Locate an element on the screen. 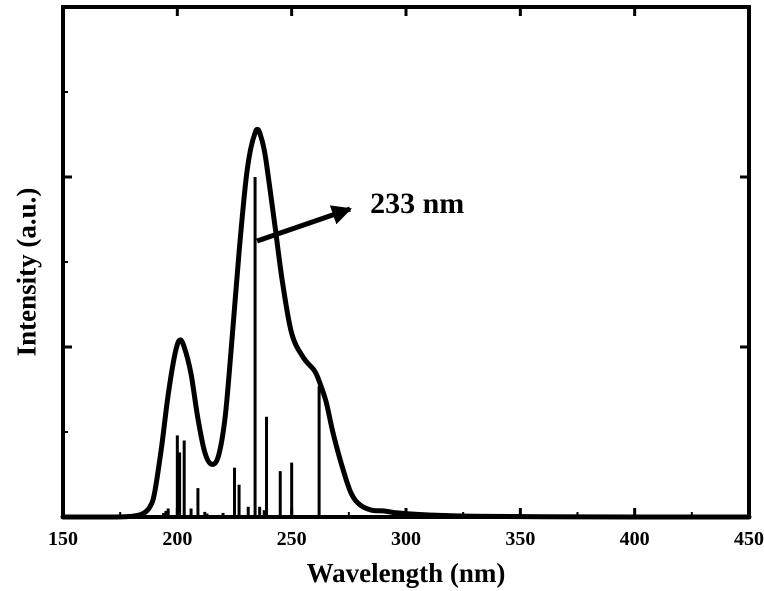  x-tick-label: 400 is located at coordinates (635, 539).